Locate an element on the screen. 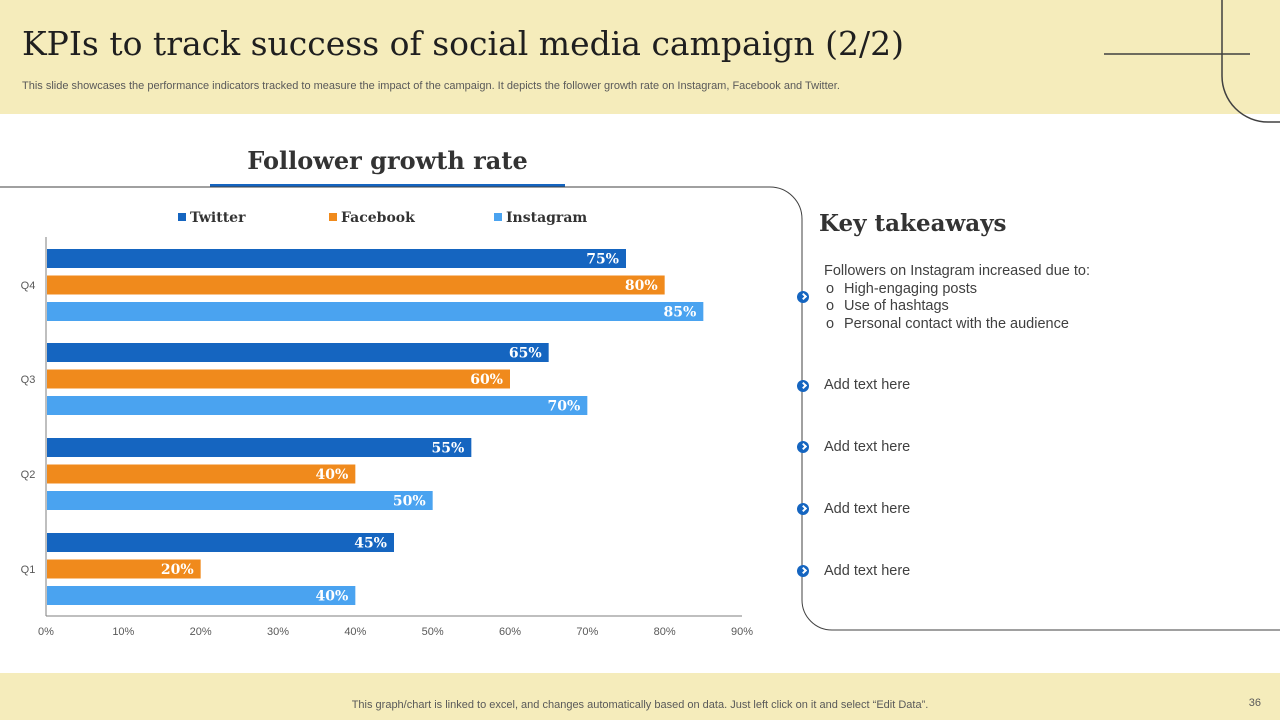 The width and height of the screenshot is (1280, 720). takeaway-item-4: Add text here is located at coordinates (867, 509).